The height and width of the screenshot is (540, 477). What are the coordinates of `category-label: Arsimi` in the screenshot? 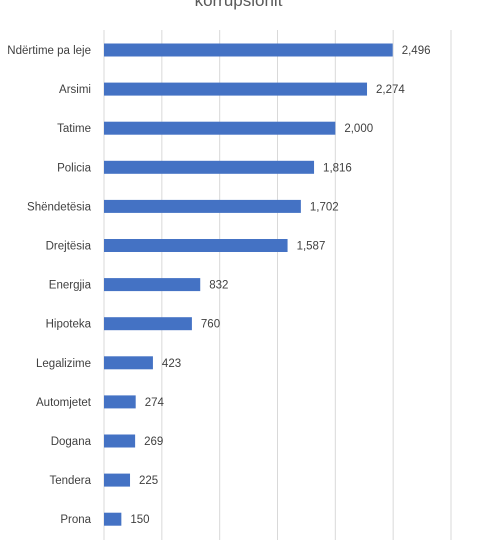 It's located at (75, 90).